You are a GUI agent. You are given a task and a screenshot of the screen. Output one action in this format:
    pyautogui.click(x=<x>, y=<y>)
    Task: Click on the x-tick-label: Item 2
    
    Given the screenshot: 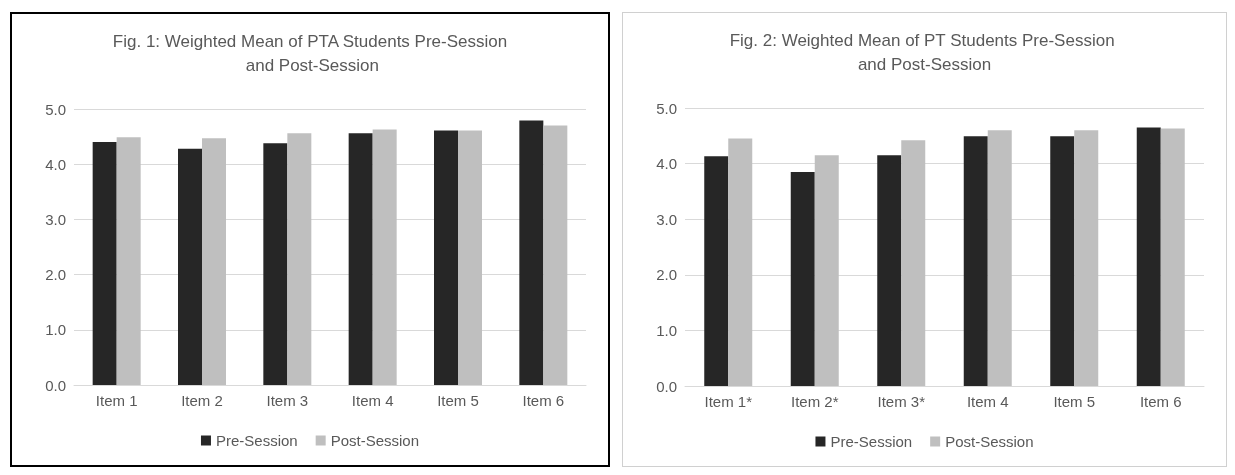 What is the action you would take?
    pyautogui.click(x=202, y=400)
    